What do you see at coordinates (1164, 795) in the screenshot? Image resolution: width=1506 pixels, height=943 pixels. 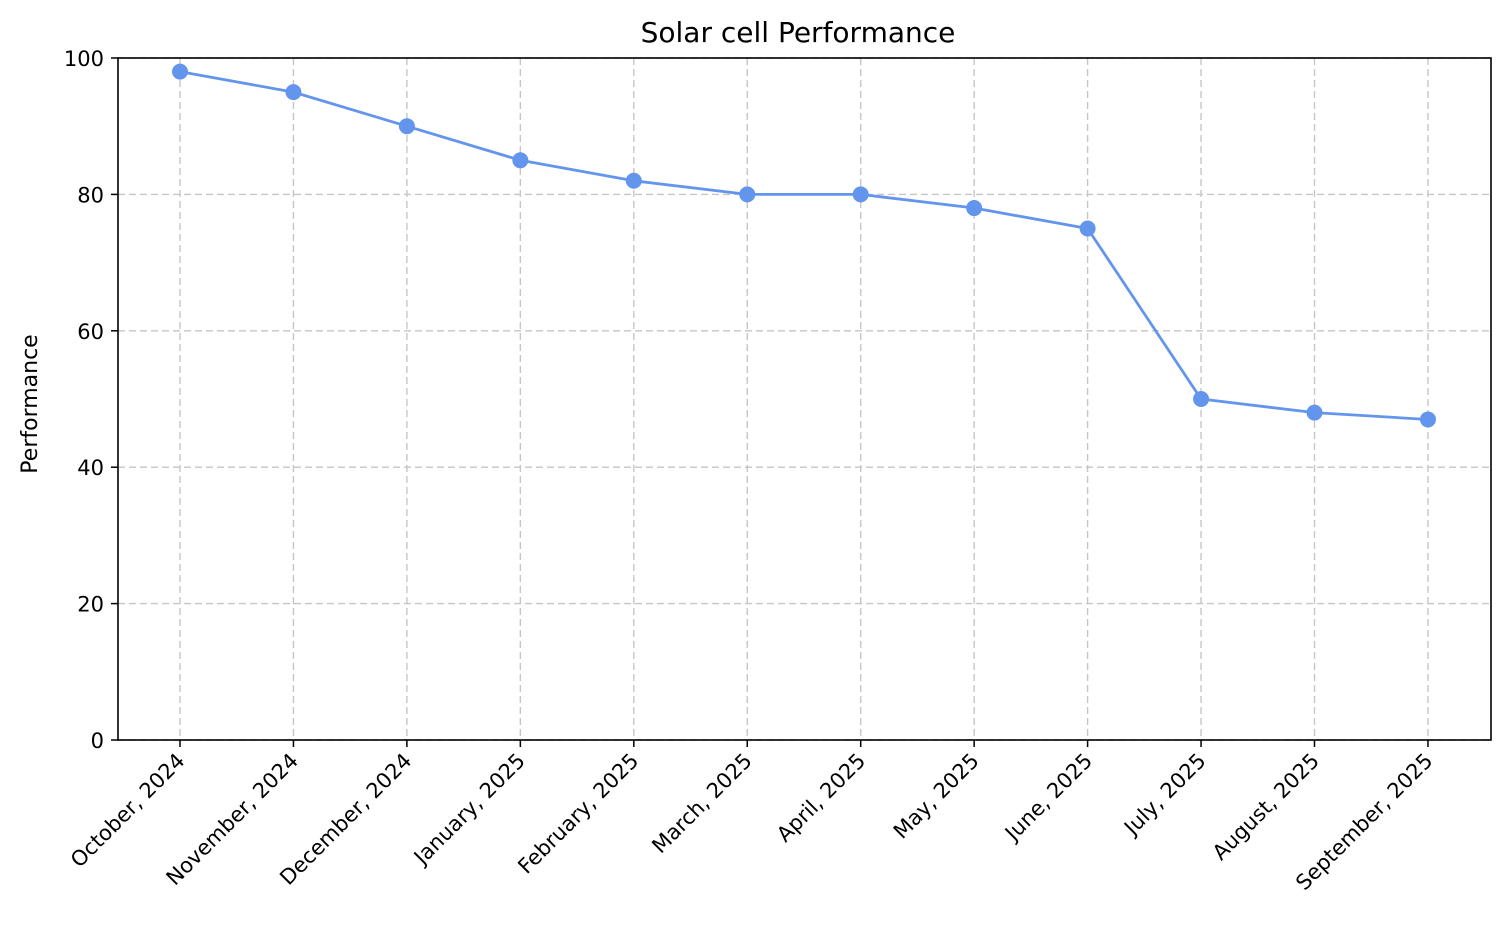 I see `x-tick-label-9: July, 2025` at bounding box center [1164, 795].